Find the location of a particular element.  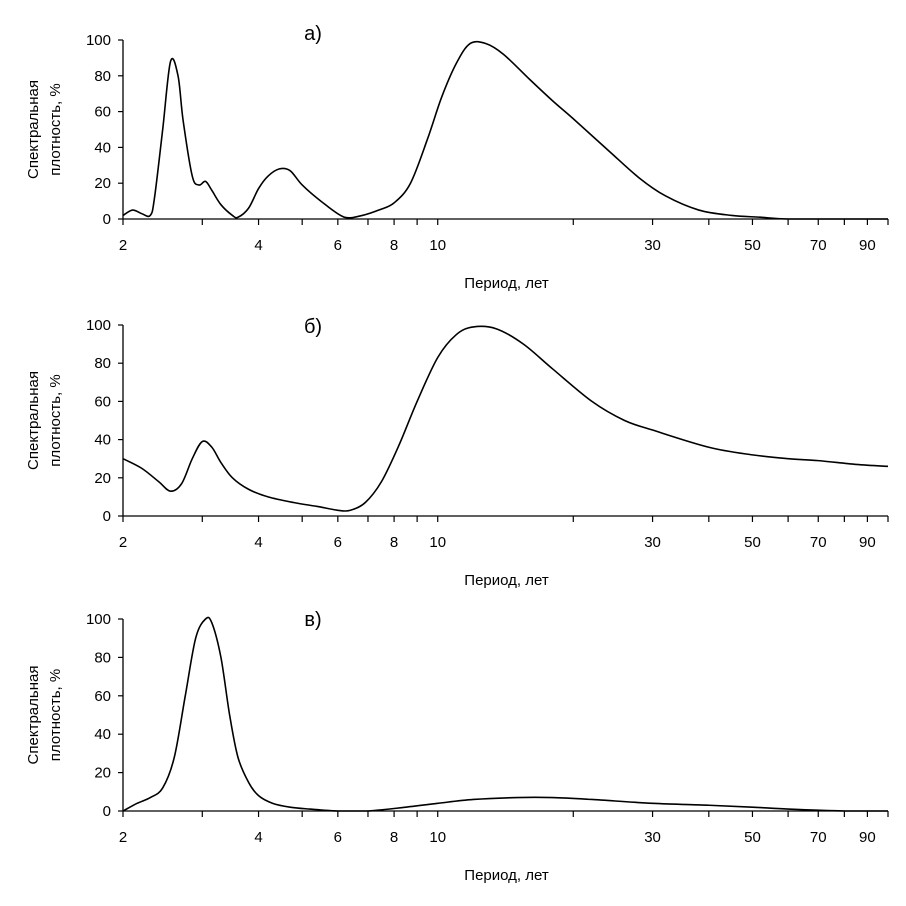

panel-label: в) is located at coordinates (312, 620).